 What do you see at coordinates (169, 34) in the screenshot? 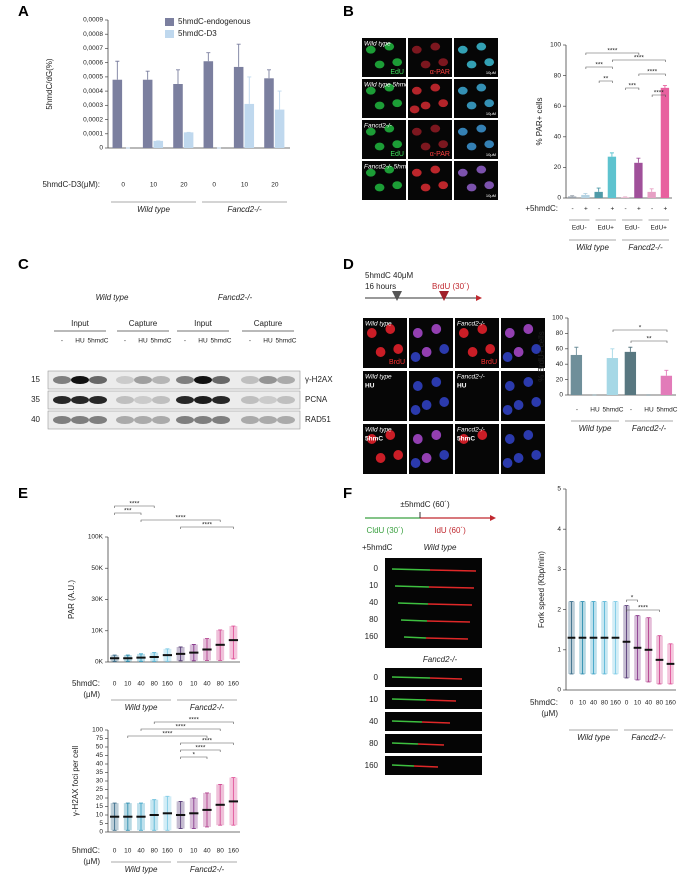
I see `legend-swatch` at bounding box center [169, 34].